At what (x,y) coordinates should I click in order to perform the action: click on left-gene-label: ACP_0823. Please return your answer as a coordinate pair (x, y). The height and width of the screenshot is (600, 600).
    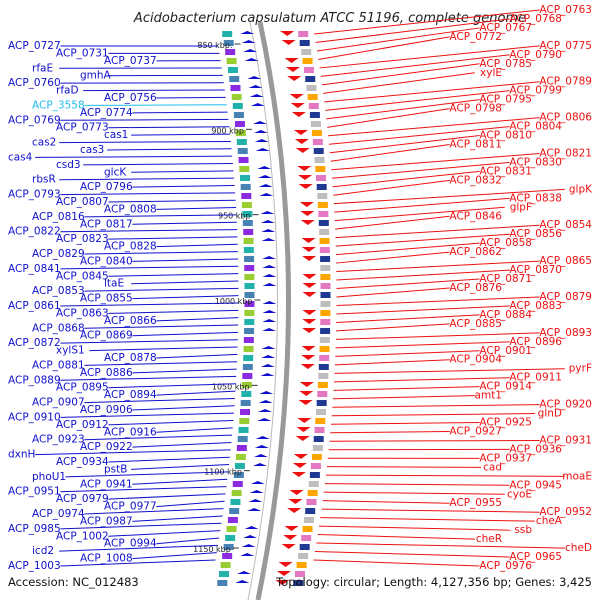
    Looking at the image, I should click on (82, 239).